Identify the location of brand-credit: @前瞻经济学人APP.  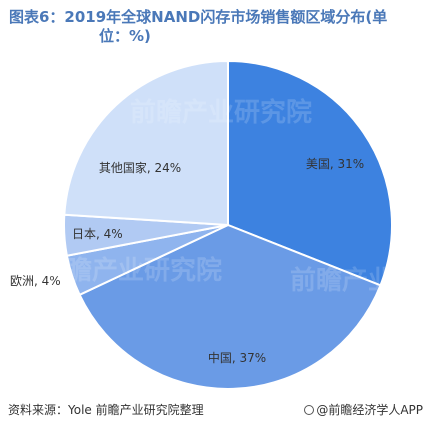
(363, 409).